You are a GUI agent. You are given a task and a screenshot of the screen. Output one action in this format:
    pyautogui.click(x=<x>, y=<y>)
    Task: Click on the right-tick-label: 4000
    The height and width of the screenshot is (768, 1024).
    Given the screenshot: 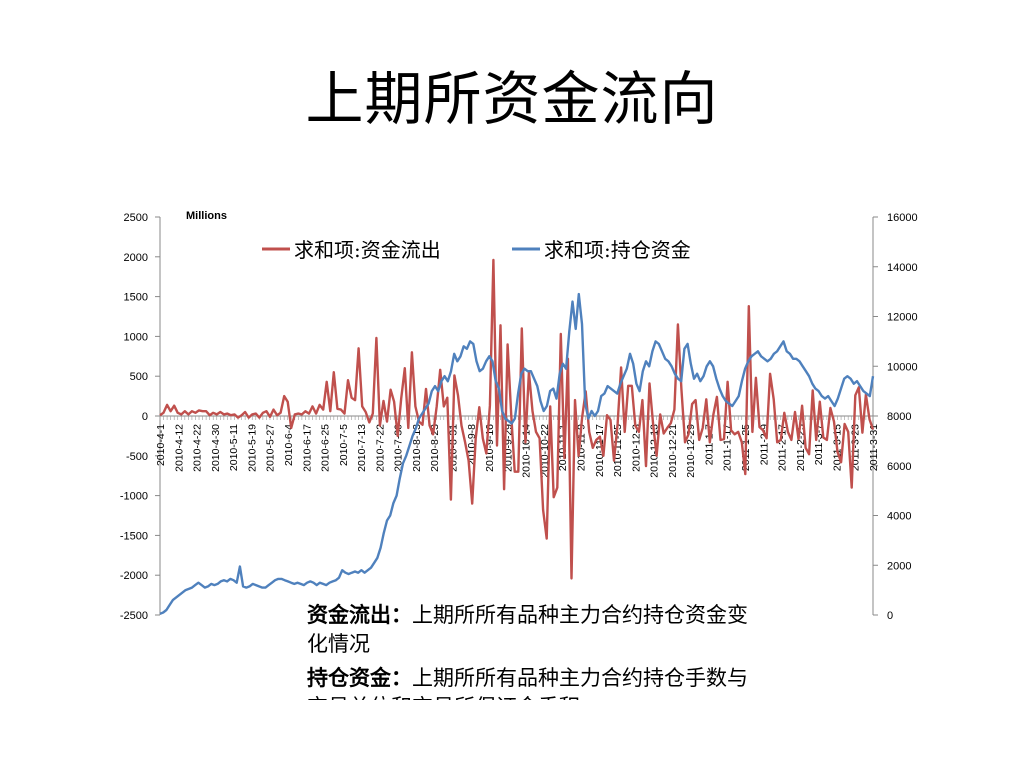 What is the action you would take?
    pyautogui.click(x=899, y=517)
    